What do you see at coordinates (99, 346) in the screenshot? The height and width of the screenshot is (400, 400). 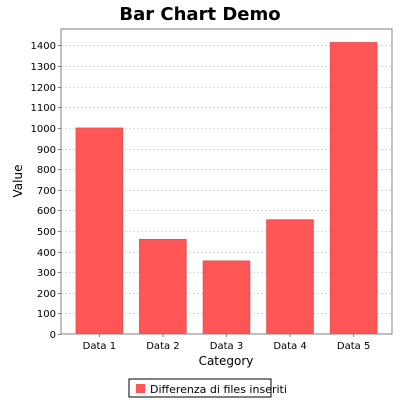 I see `x-tick-label: Data 1` at bounding box center [99, 346].